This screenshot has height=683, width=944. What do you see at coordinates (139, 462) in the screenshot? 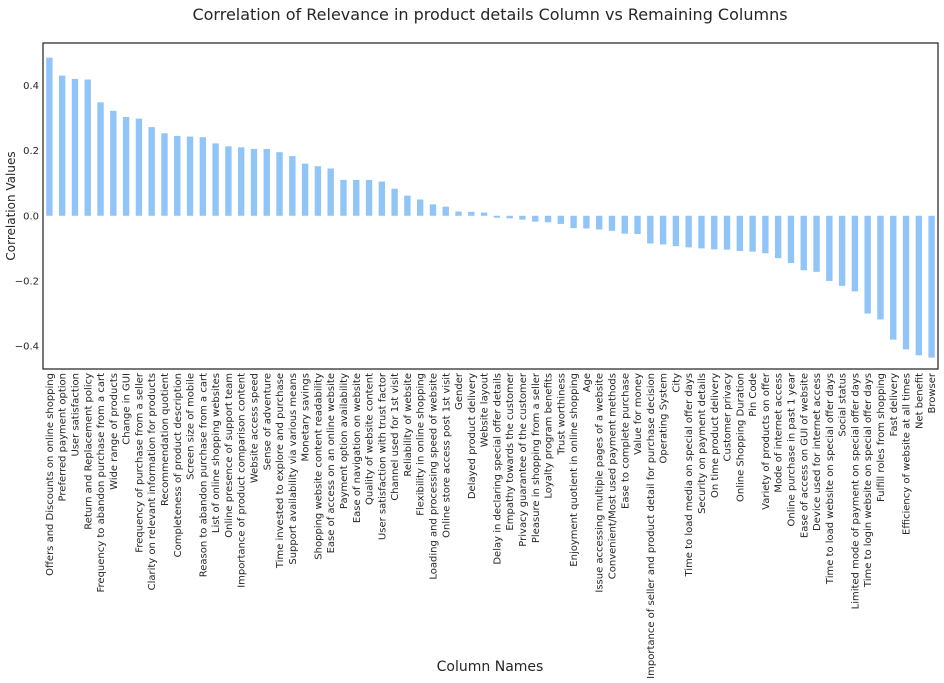
I see `x-tick-label: Frequency of purchase from a seller` at bounding box center [139, 462].